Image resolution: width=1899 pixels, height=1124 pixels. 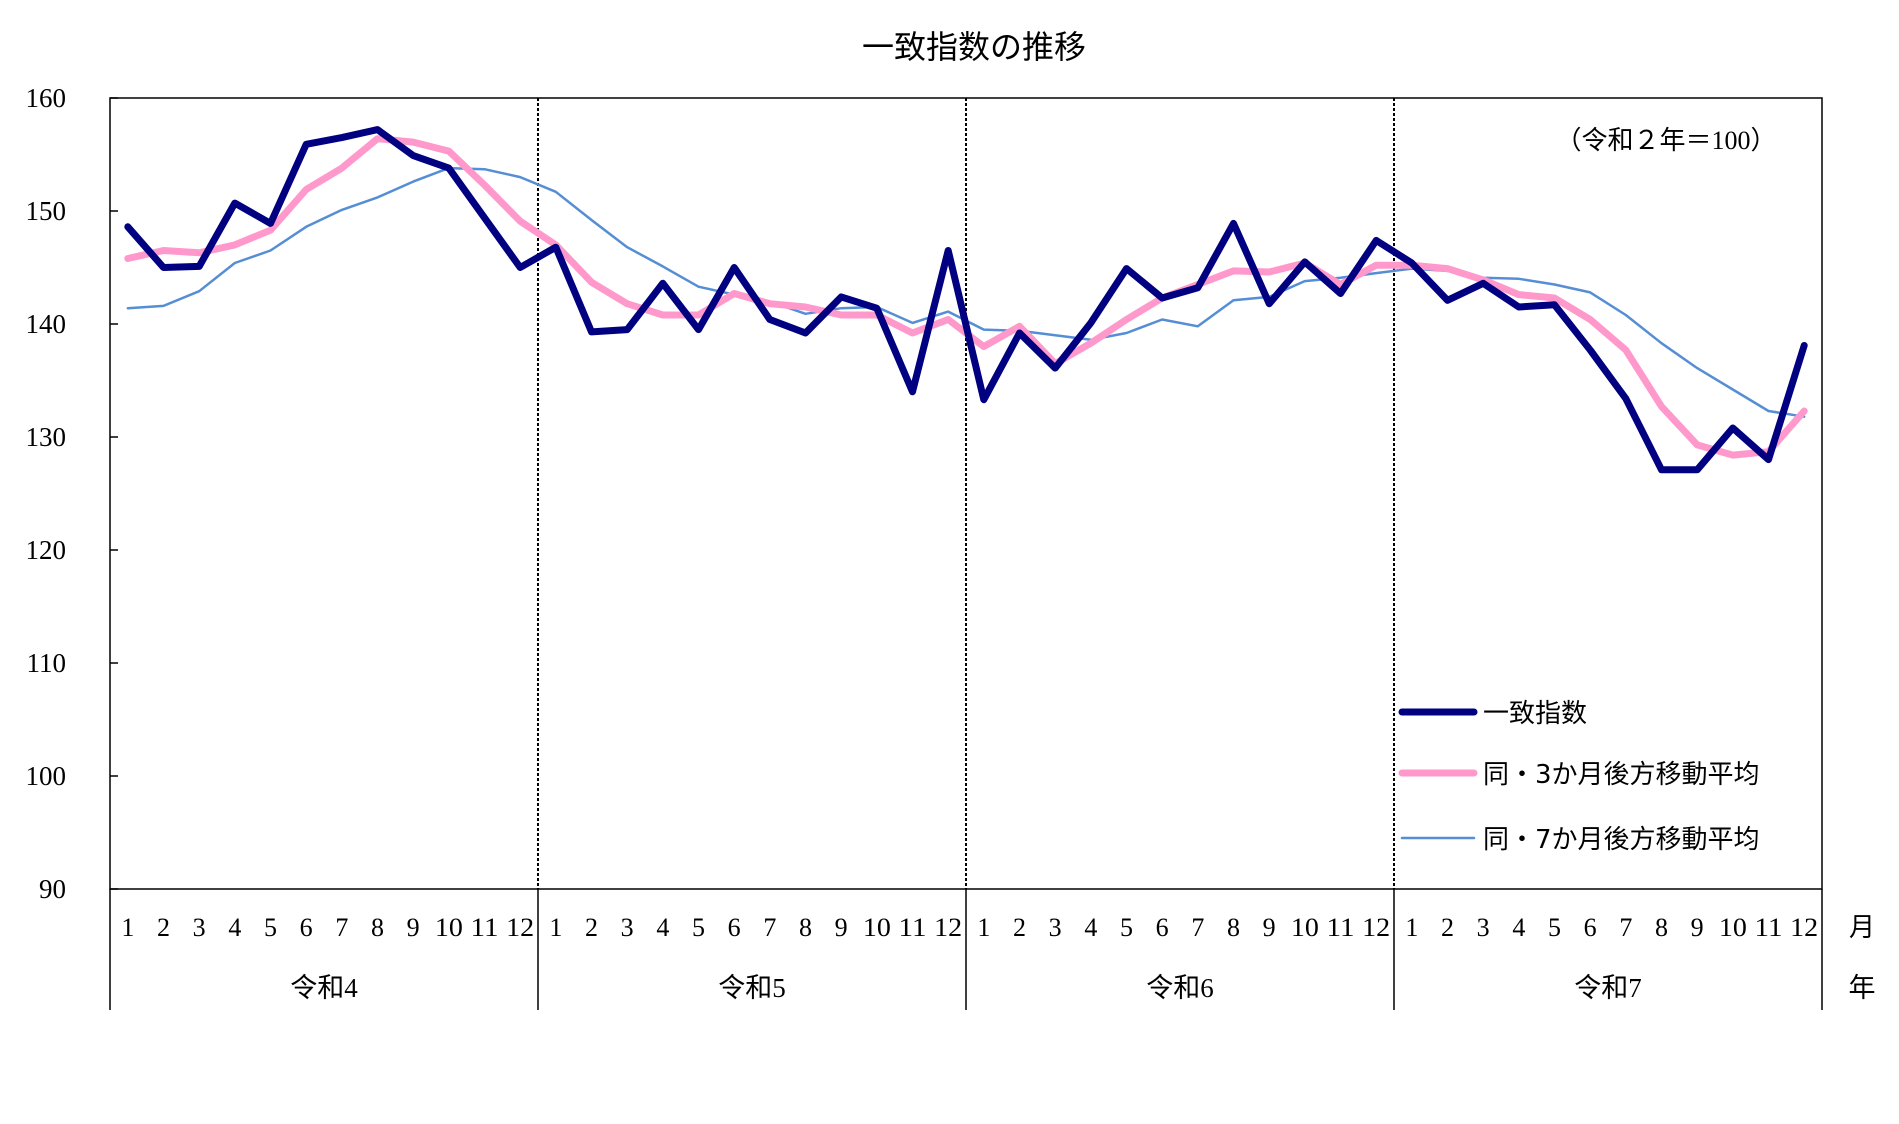 I want to click on y-tick-label: 120, so click(x=46, y=550).